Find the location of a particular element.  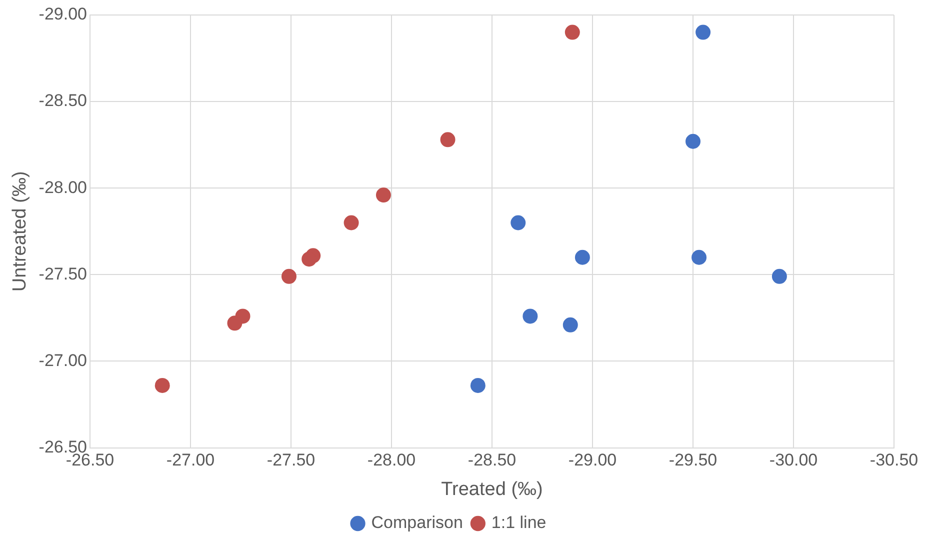

x-tick-label: -28.50 is located at coordinates (492, 460).